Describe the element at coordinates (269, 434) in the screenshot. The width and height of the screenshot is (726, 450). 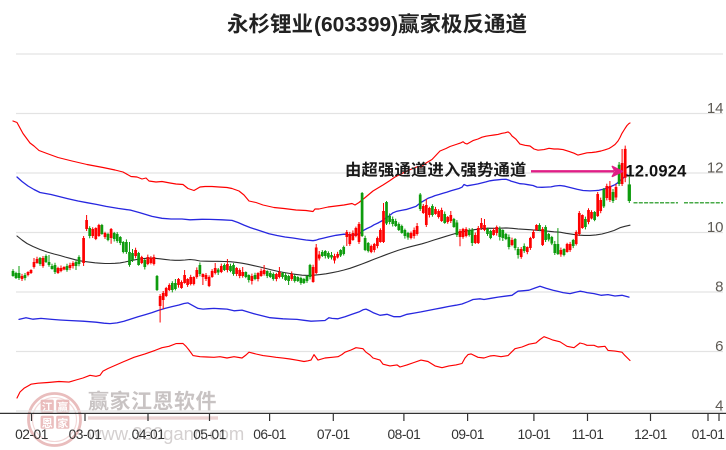
I see `svg-text: 06-01` at that location.